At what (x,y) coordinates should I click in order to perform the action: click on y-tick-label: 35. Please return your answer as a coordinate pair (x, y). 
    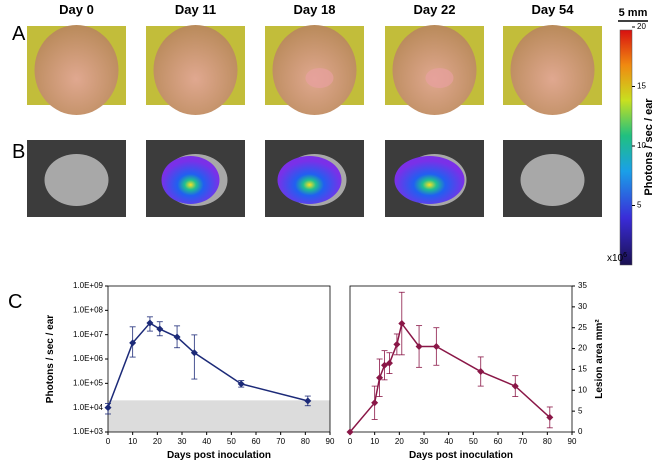
    Looking at the image, I should click on (582, 285).